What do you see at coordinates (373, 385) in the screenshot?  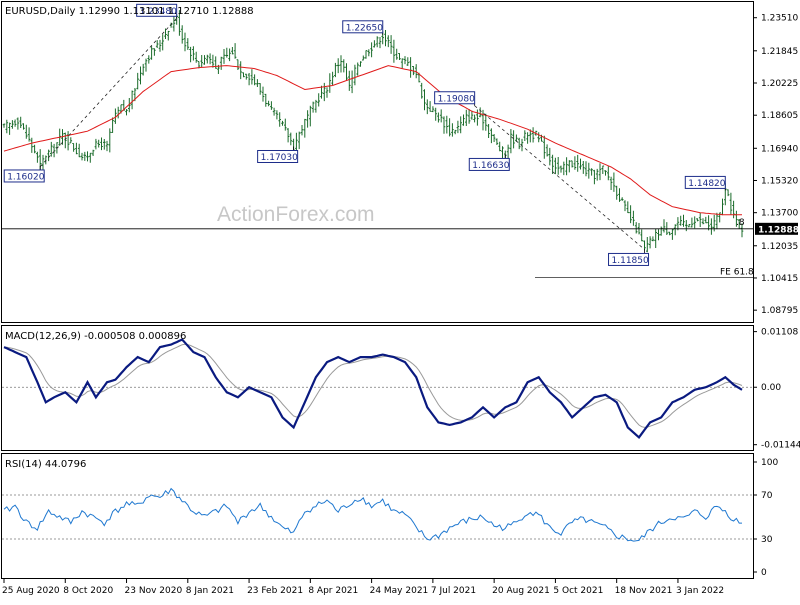 I see `macd-signal-line` at bounding box center [373, 385].